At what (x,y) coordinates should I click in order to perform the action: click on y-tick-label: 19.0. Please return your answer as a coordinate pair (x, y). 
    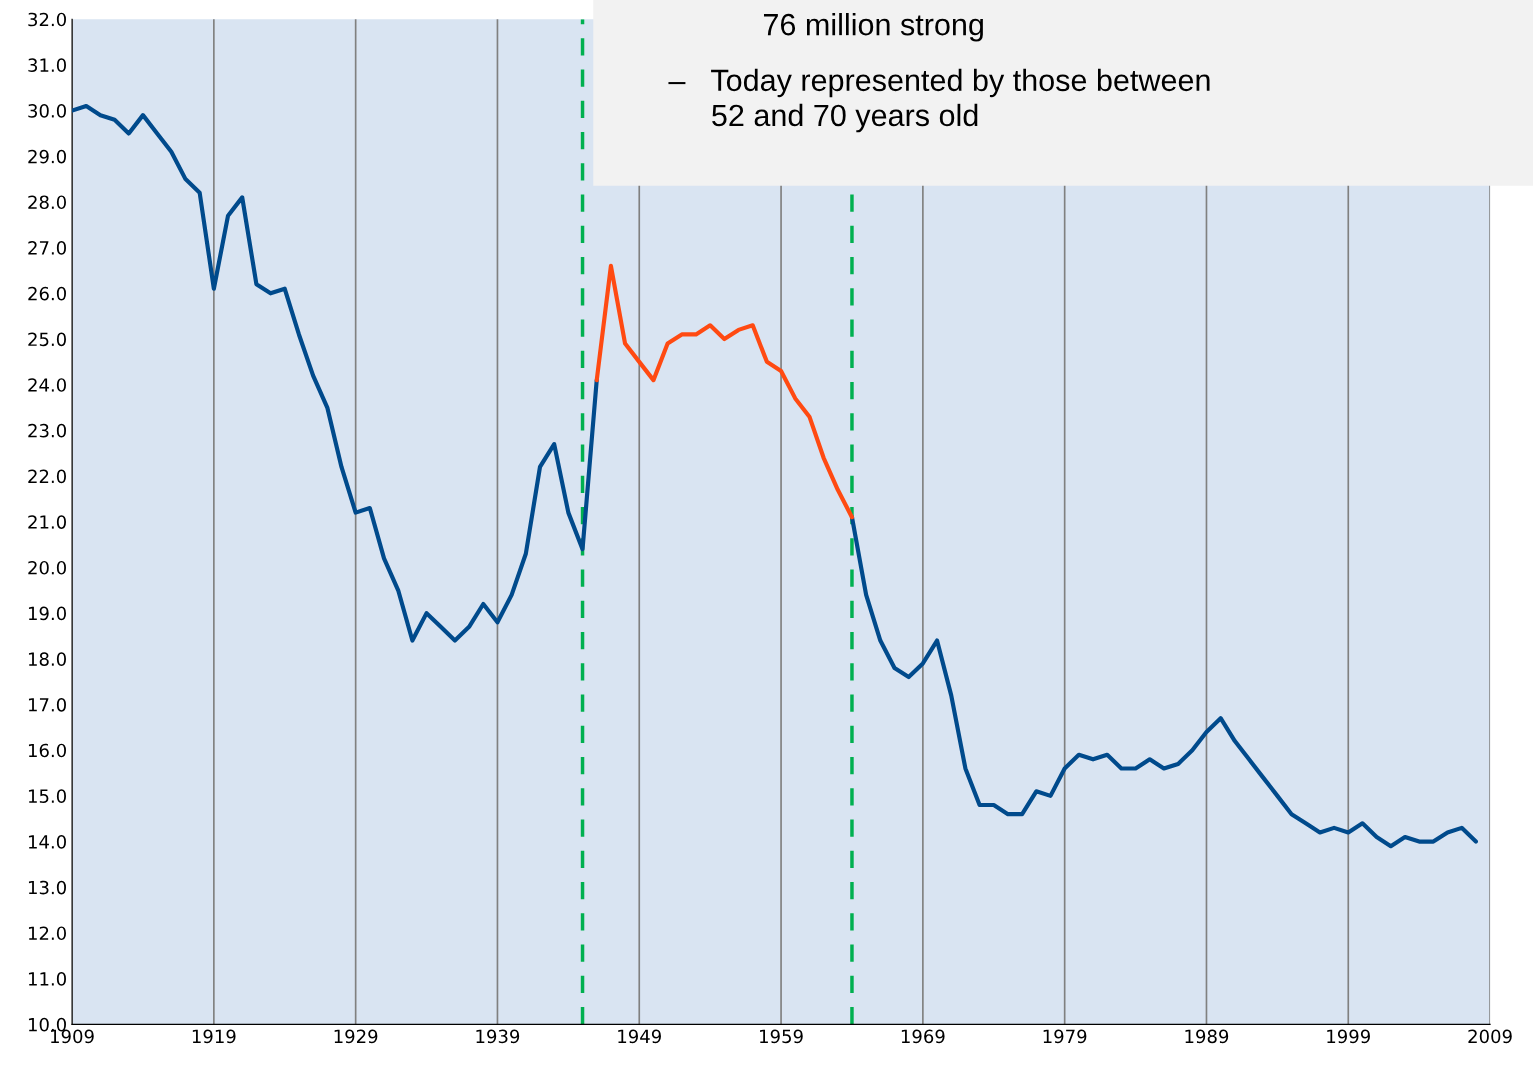
    Looking at the image, I should click on (47, 613).